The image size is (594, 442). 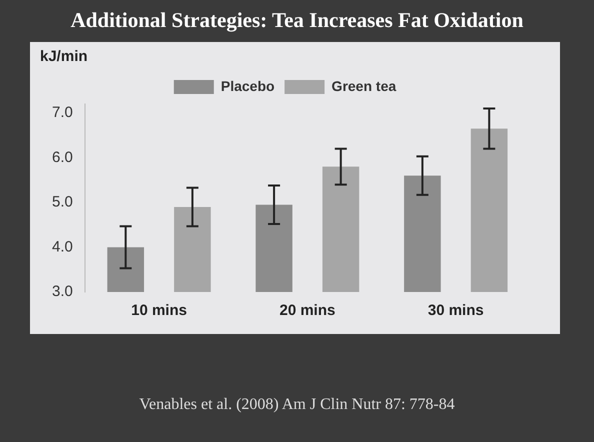 What do you see at coordinates (62, 247) in the screenshot?
I see `y-tick-label: 4.0` at bounding box center [62, 247].